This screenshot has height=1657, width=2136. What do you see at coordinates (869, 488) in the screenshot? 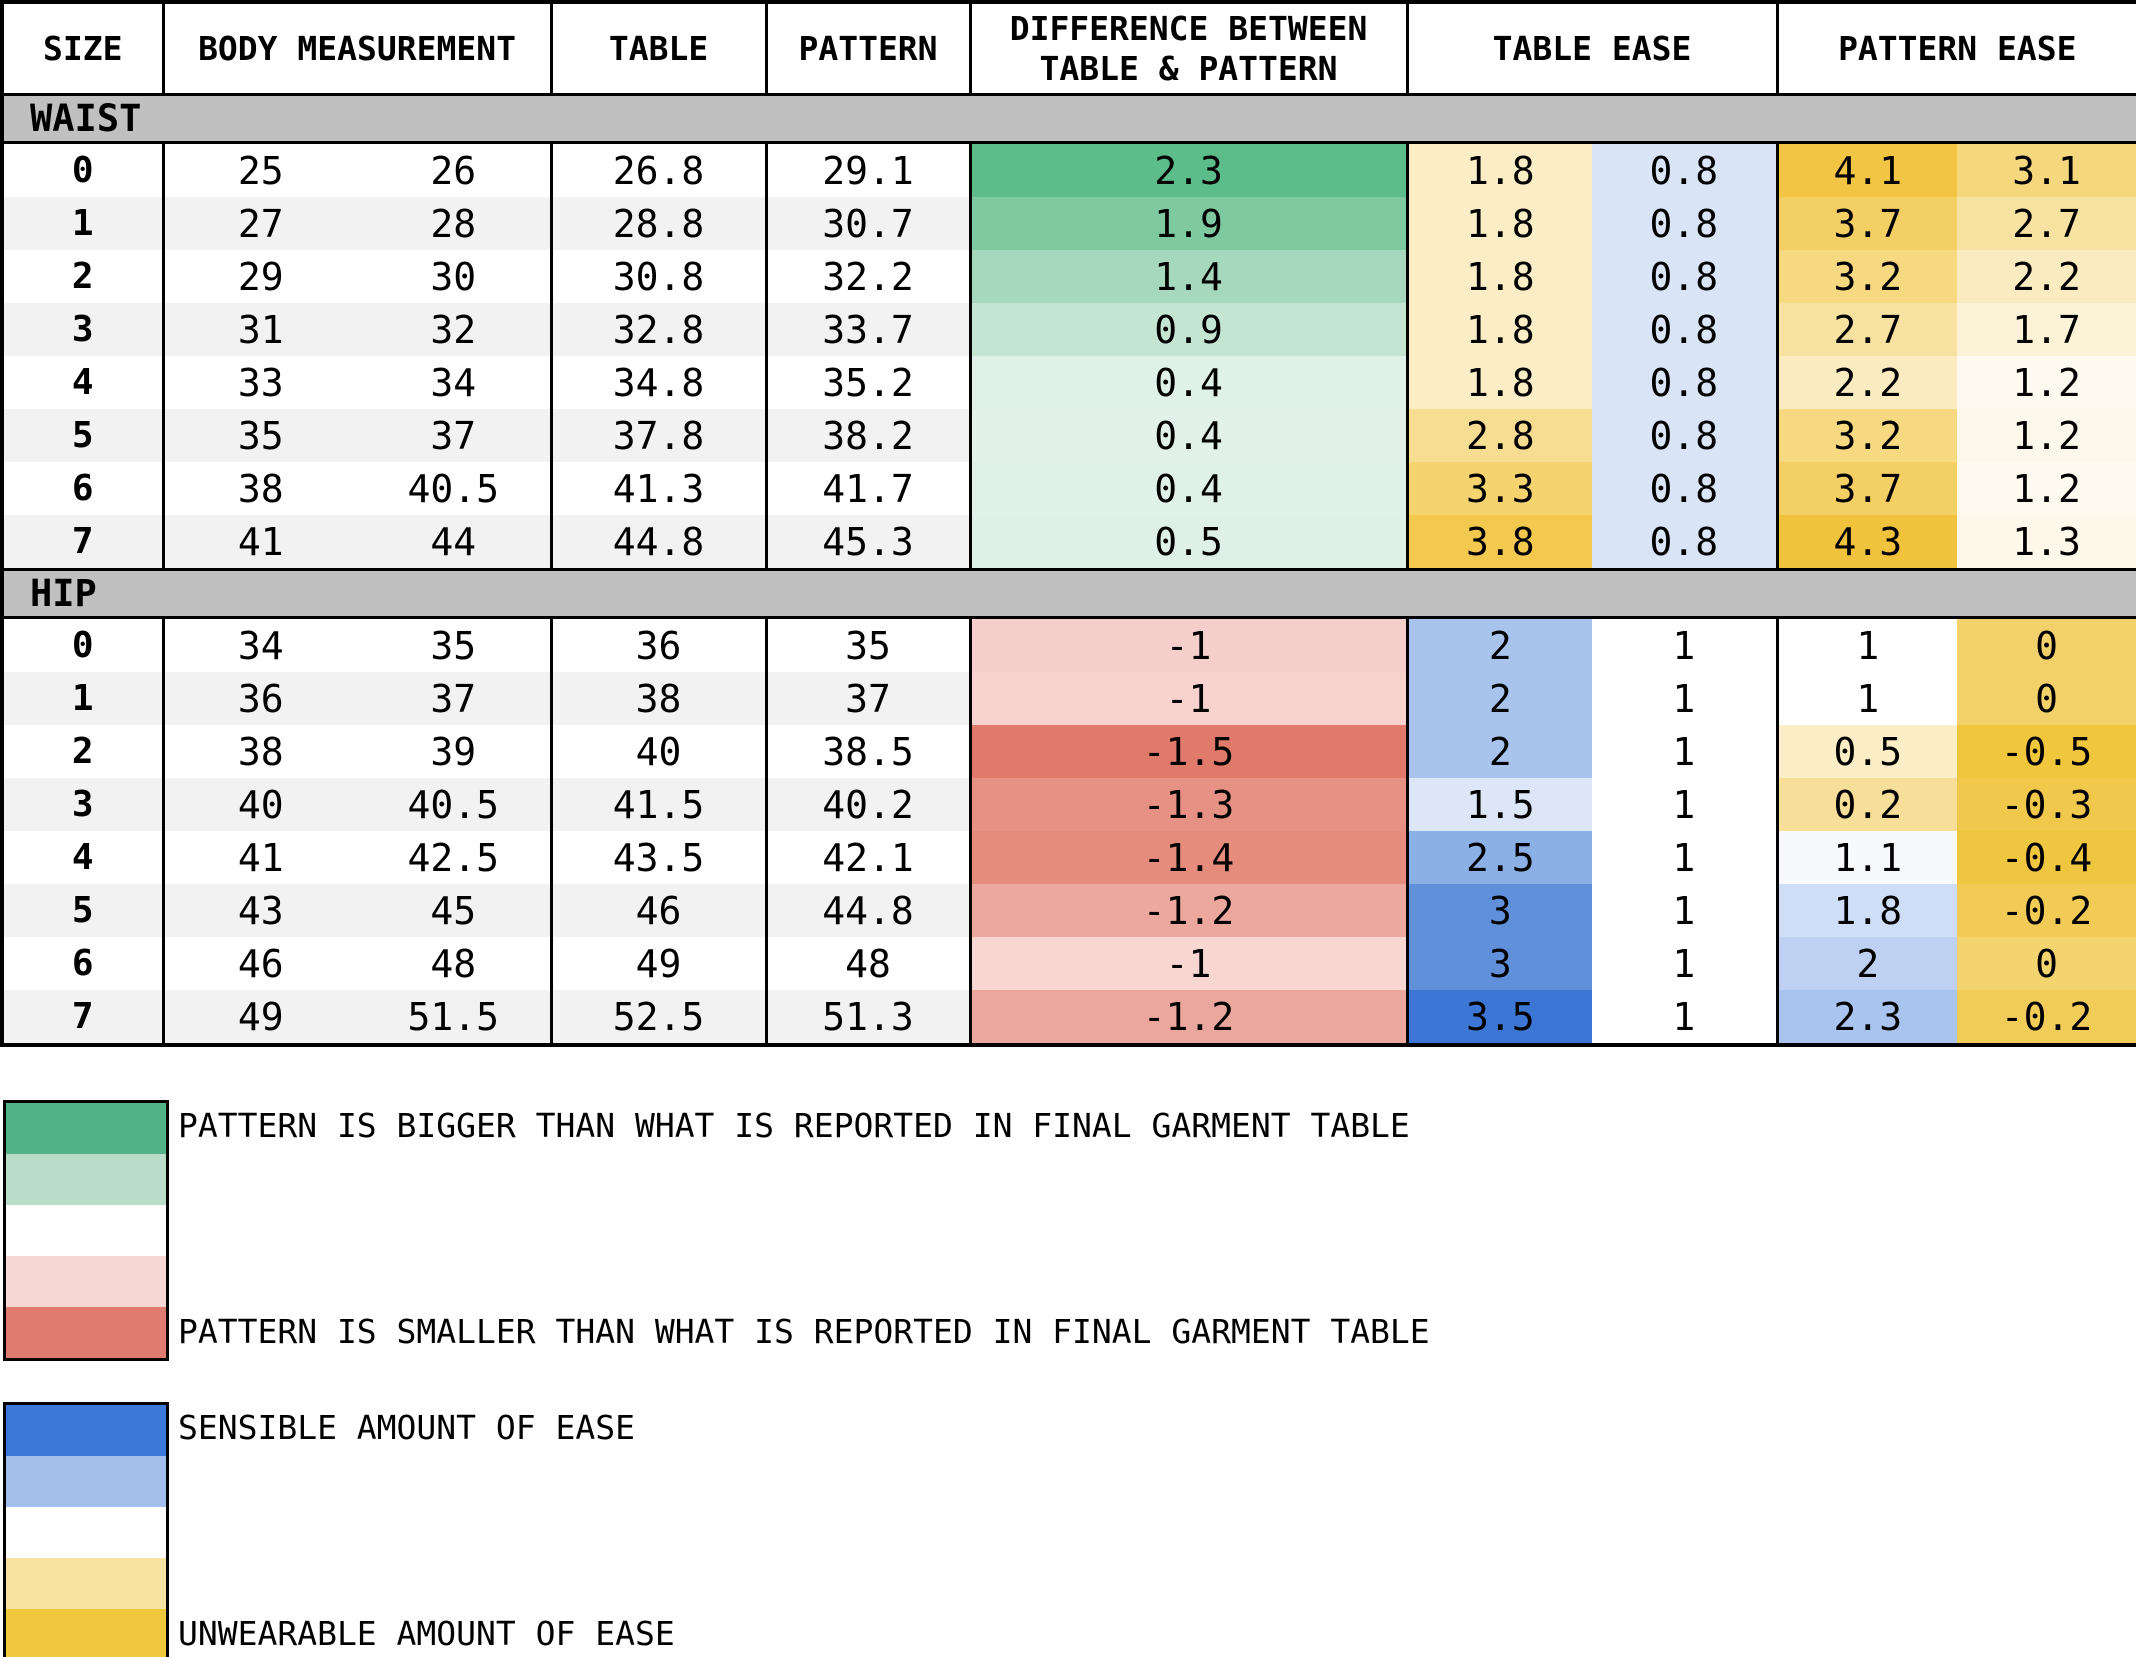
I see `cell-pattern: 41.7` at bounding box center [869, 488].